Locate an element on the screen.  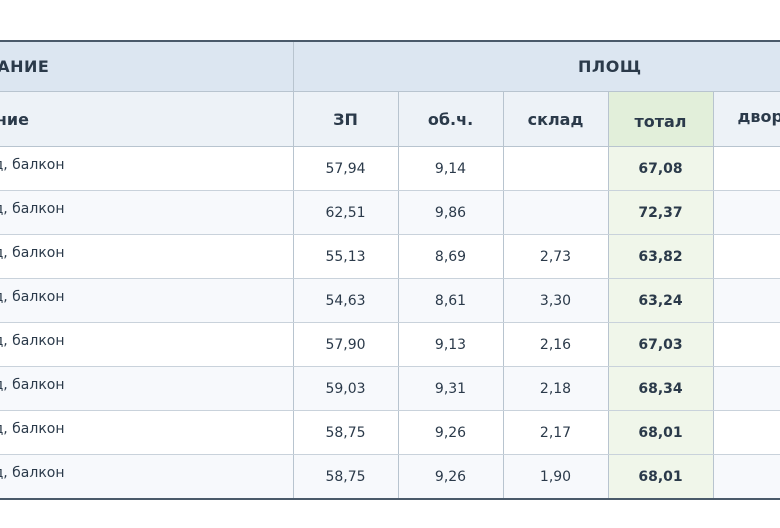
cell-sklad: 2,17 is located at coordinates (556, 432).